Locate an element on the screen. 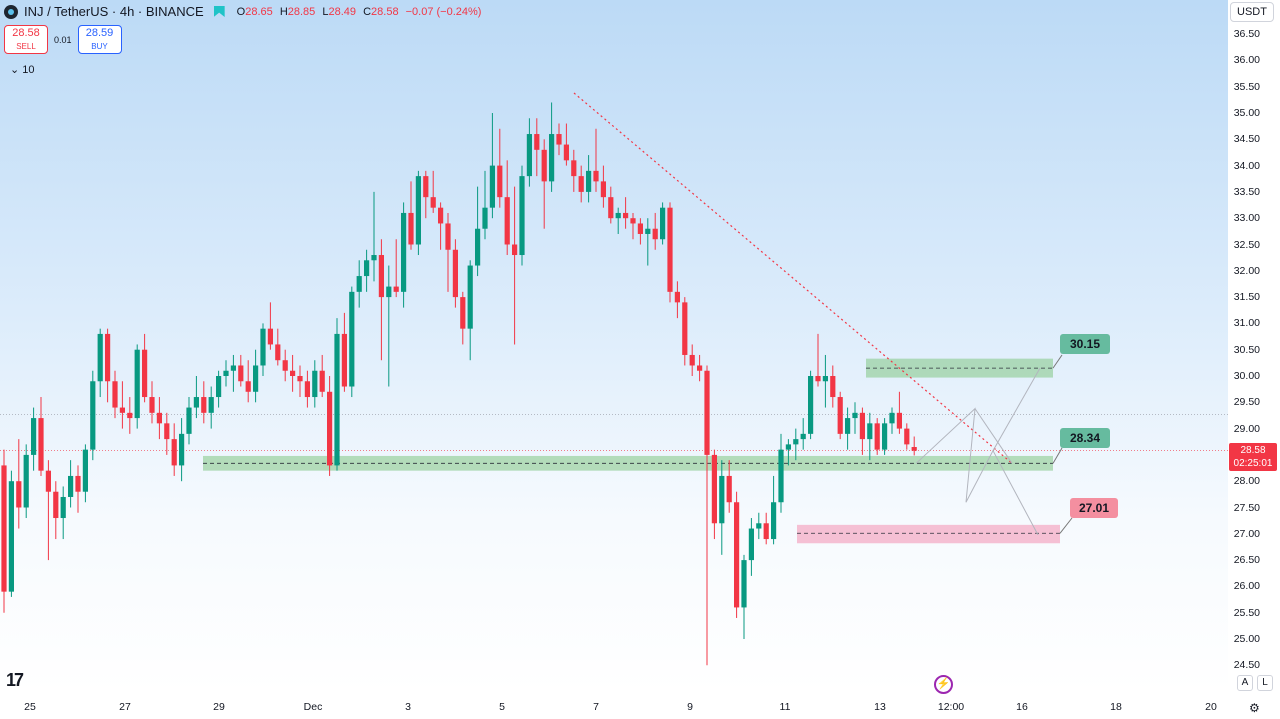 Image resolution: width=1280 pixels, height=719 pixels. log-scale-button: L is located at coordinates (1265, 683).